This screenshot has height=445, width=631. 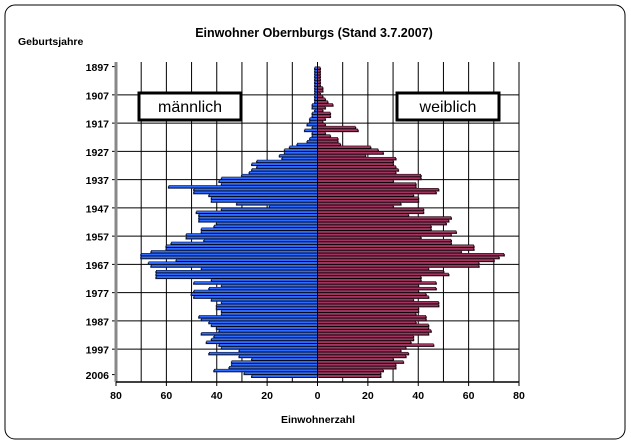 I want to click on bar-male-1923, so click(x=312, y=141).